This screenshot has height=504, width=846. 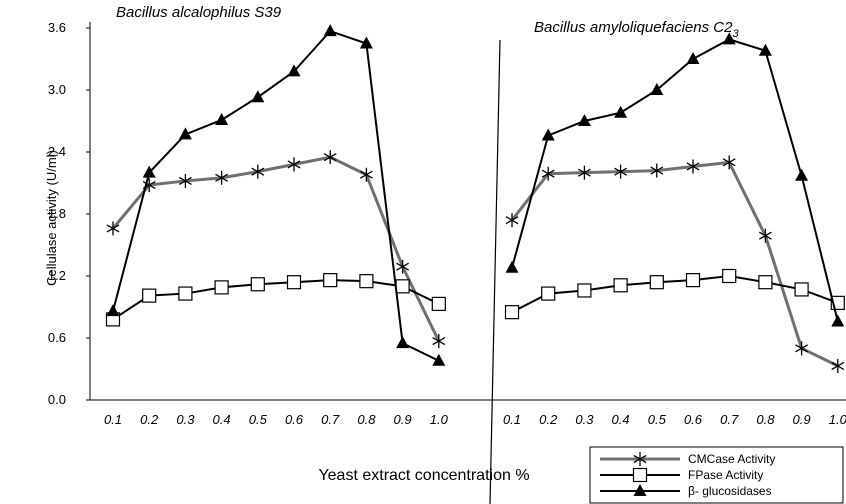 What do you see at coordinates (633, 27) in the screenshot?
I see `panel-2-title-main: Bacillus amyloliquefaciens C2` at bounding box center [633, 27].